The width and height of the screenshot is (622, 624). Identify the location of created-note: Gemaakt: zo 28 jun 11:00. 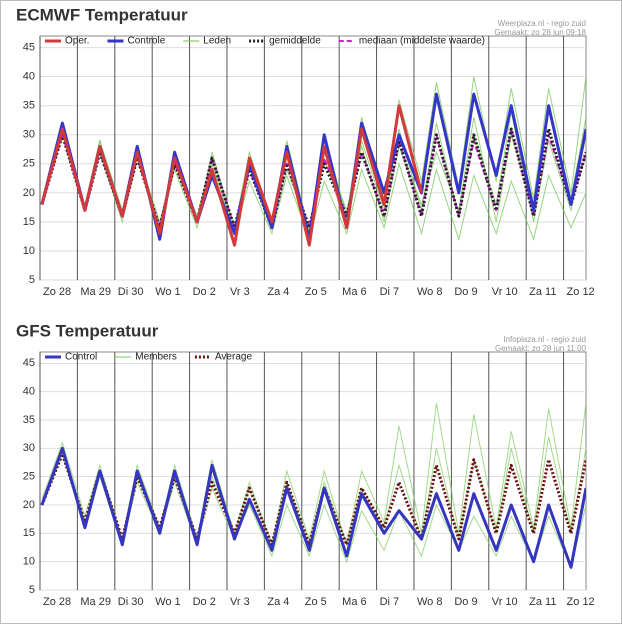
(541, 348).